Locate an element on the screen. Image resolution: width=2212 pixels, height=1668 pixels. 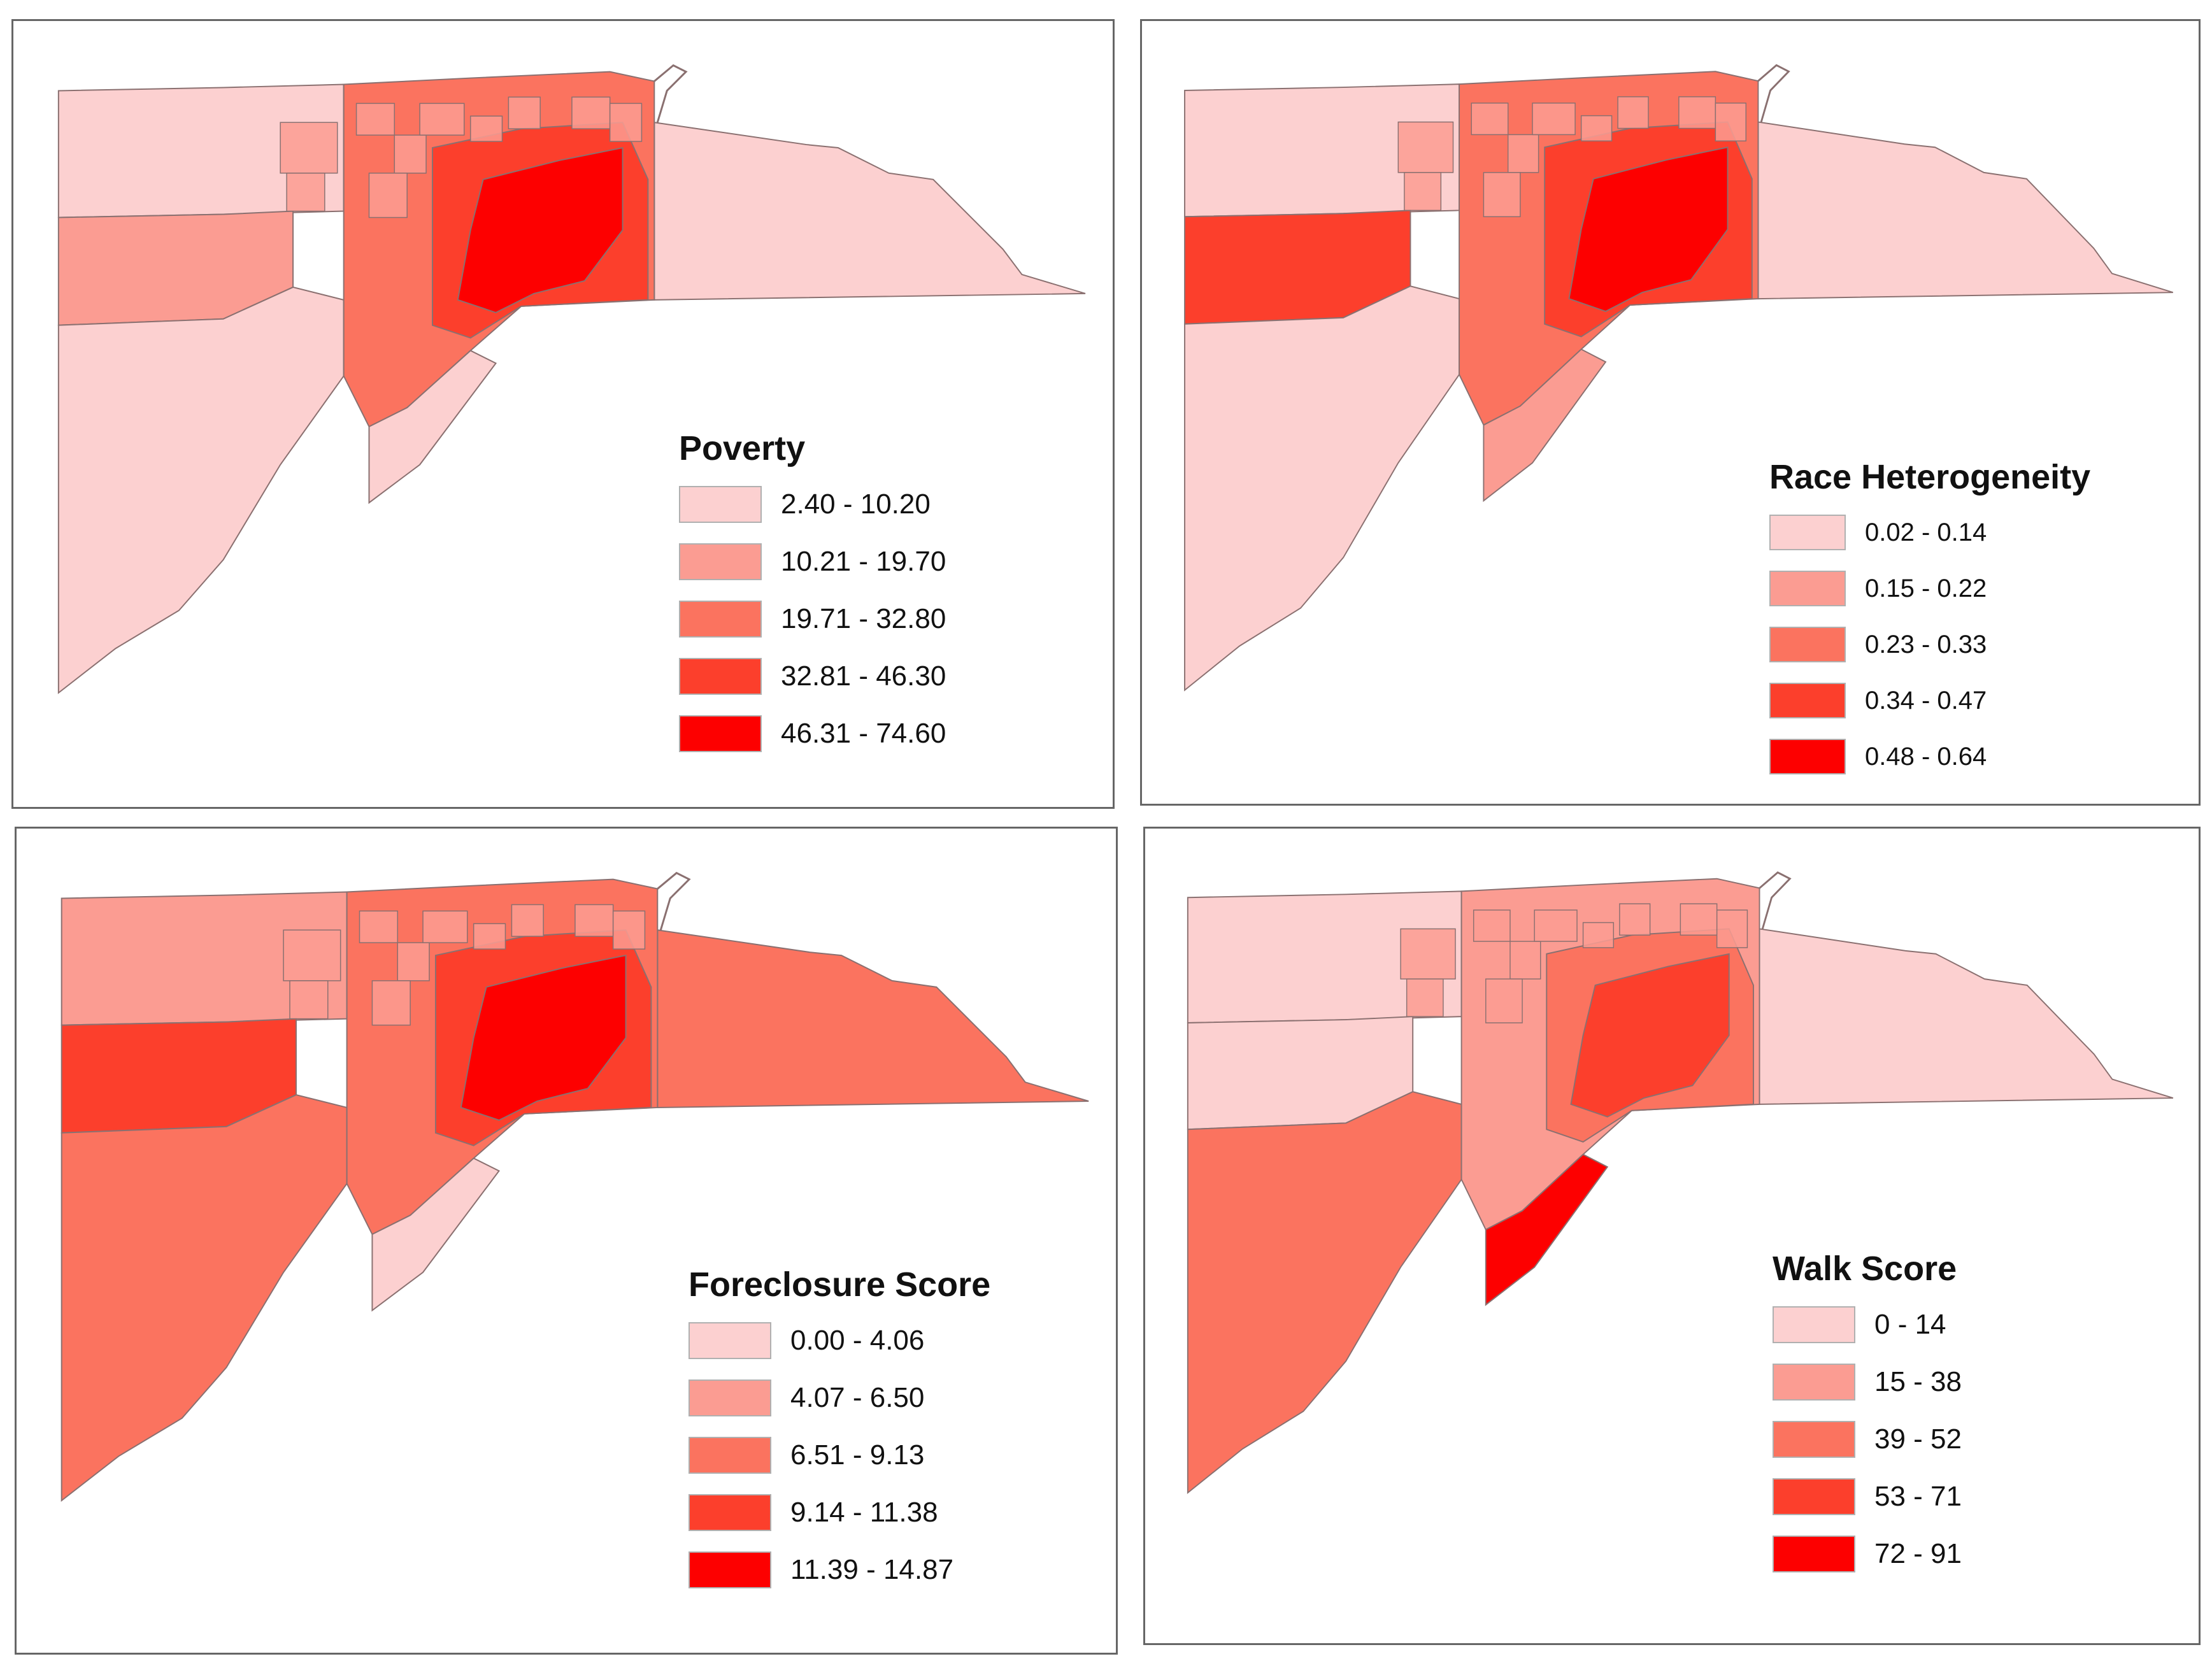
legend-item: 46.31 - 74.60 is located at coordinates (812, 733).